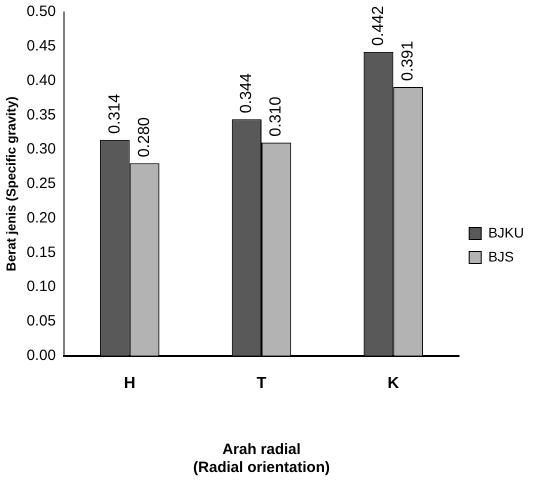  I want to click on data-label: 0.280, so click(144, 137).